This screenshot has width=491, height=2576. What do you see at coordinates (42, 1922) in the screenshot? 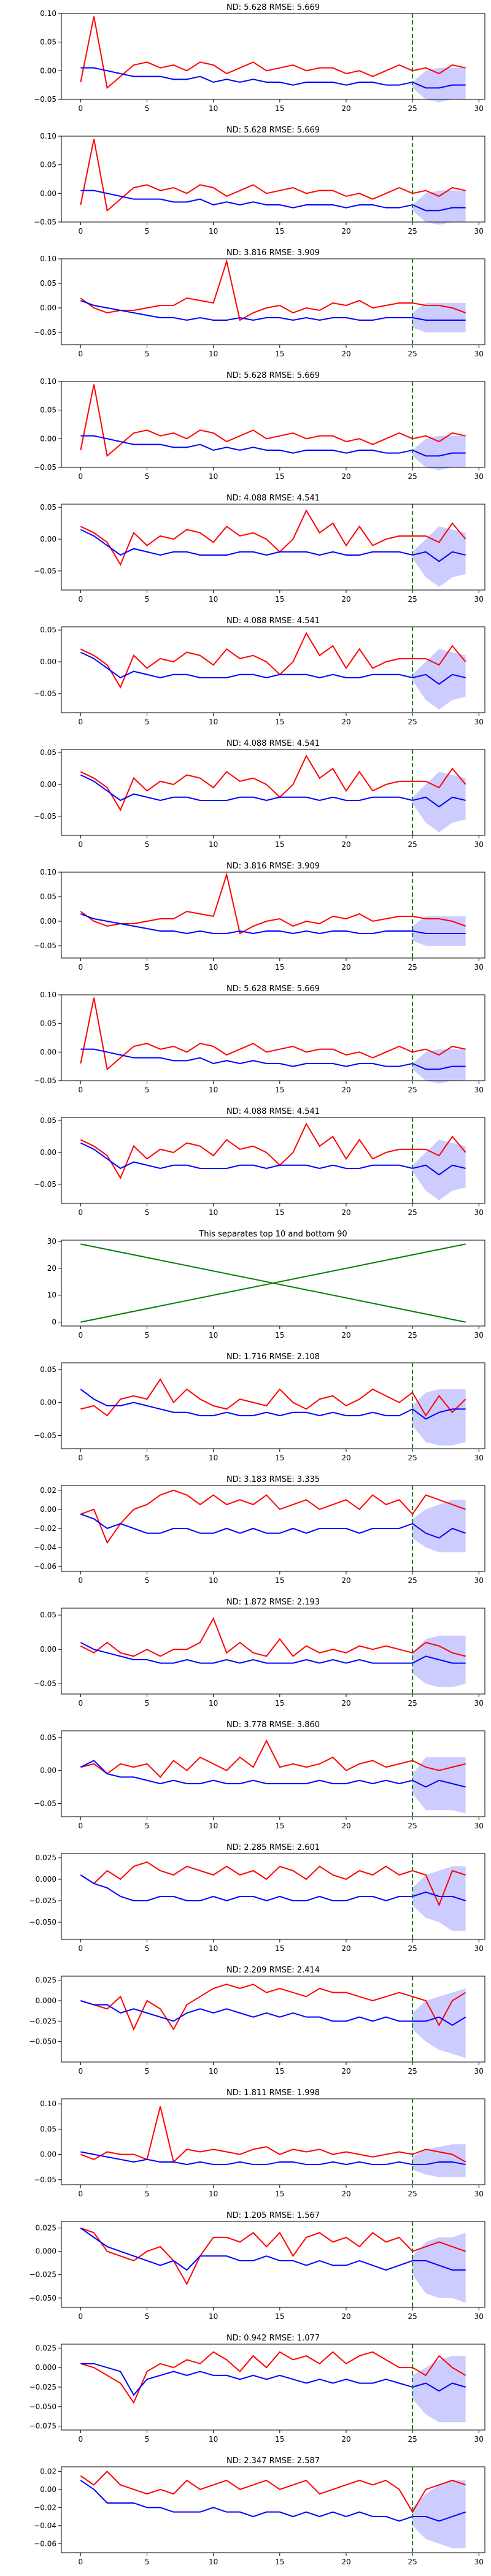
I see `y-tick-label: −0.050` at bounding box center [42, 1922].